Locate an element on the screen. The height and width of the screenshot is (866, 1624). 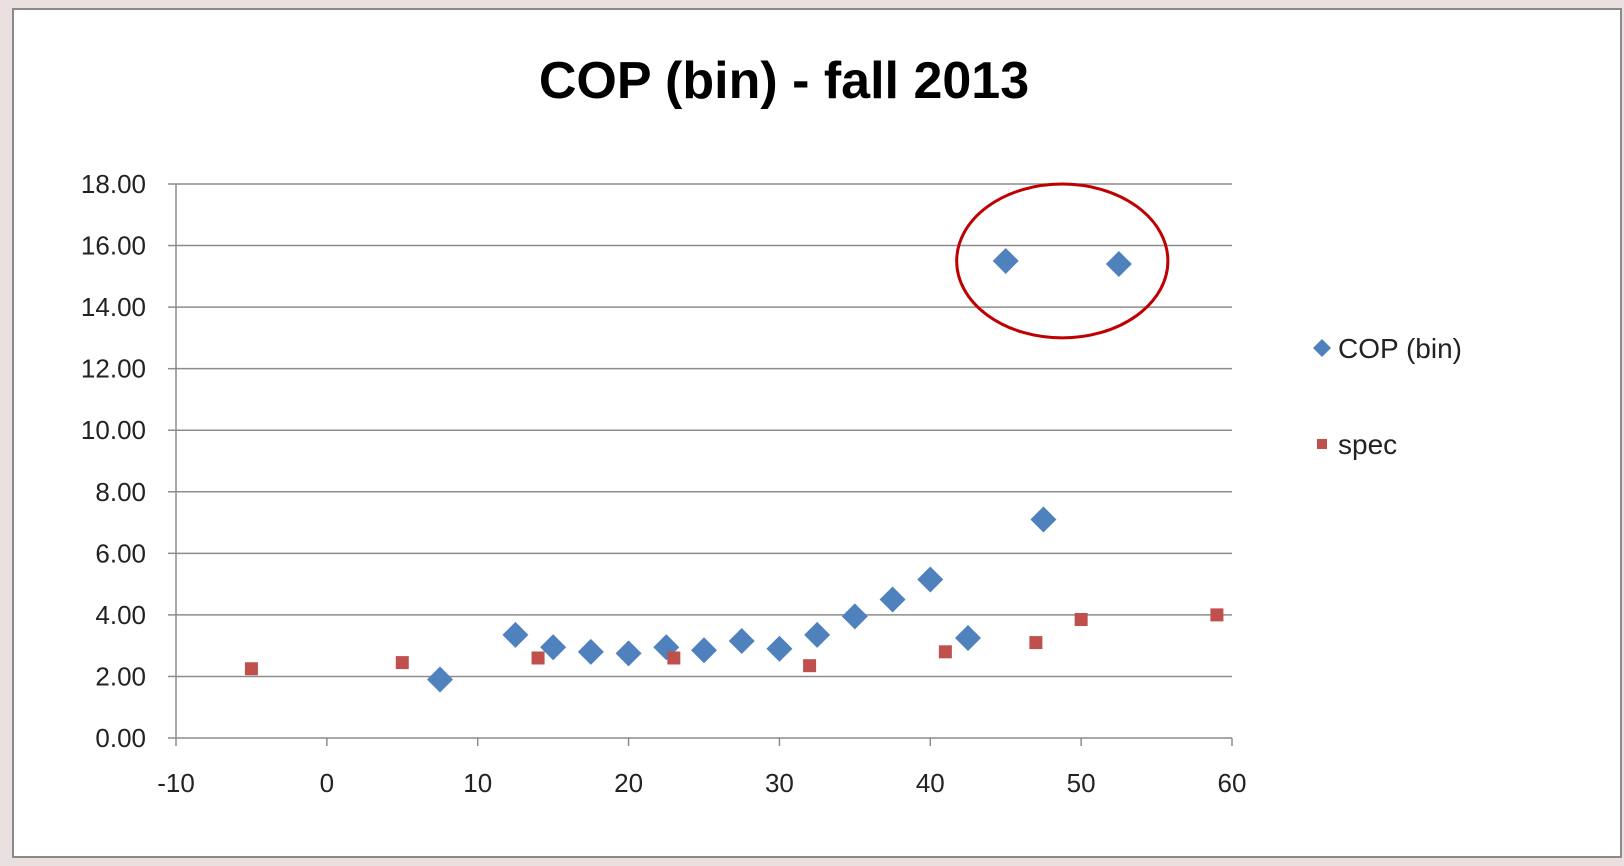
x-tick-label: 40 is located at coordinates (930, 783).